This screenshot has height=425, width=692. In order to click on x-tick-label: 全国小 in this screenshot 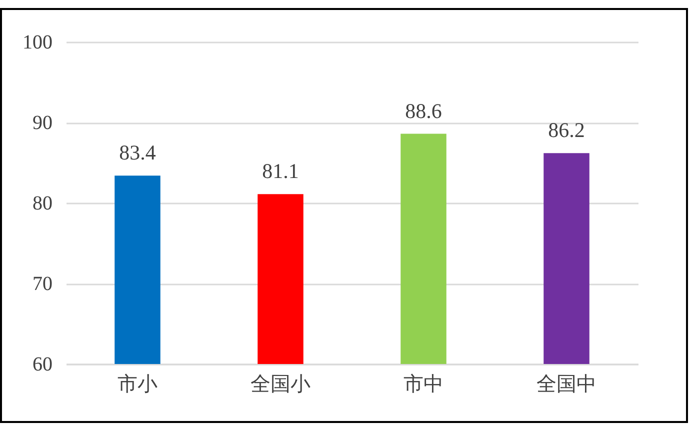, I will do `click(280, 385)`.